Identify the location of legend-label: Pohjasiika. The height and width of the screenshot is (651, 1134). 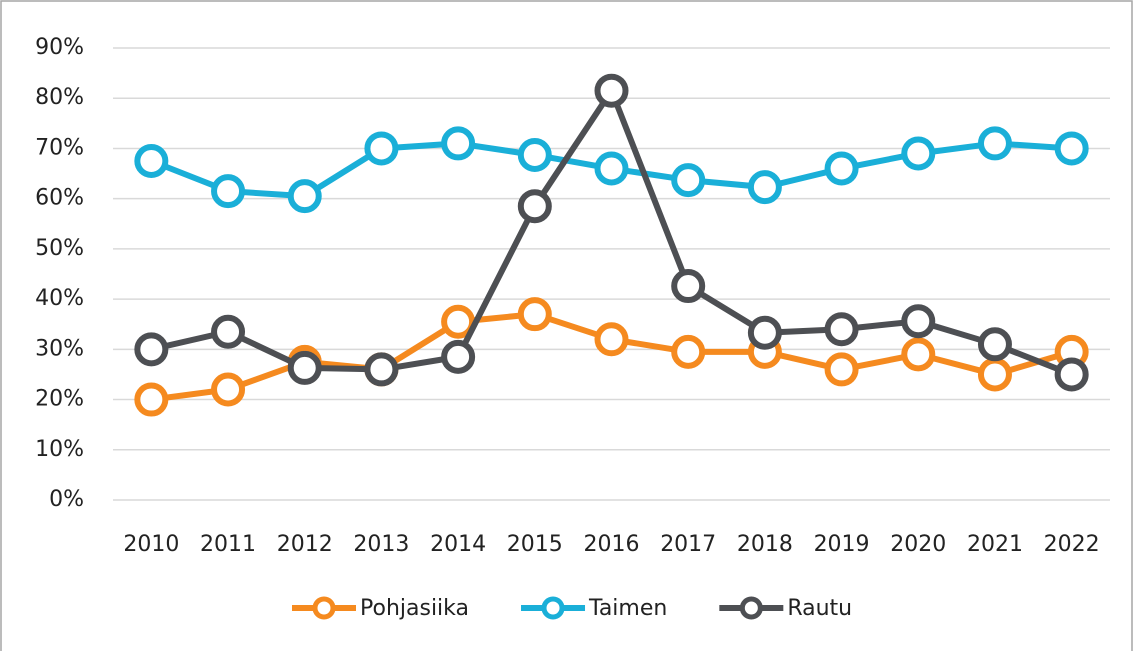
(414, 608).